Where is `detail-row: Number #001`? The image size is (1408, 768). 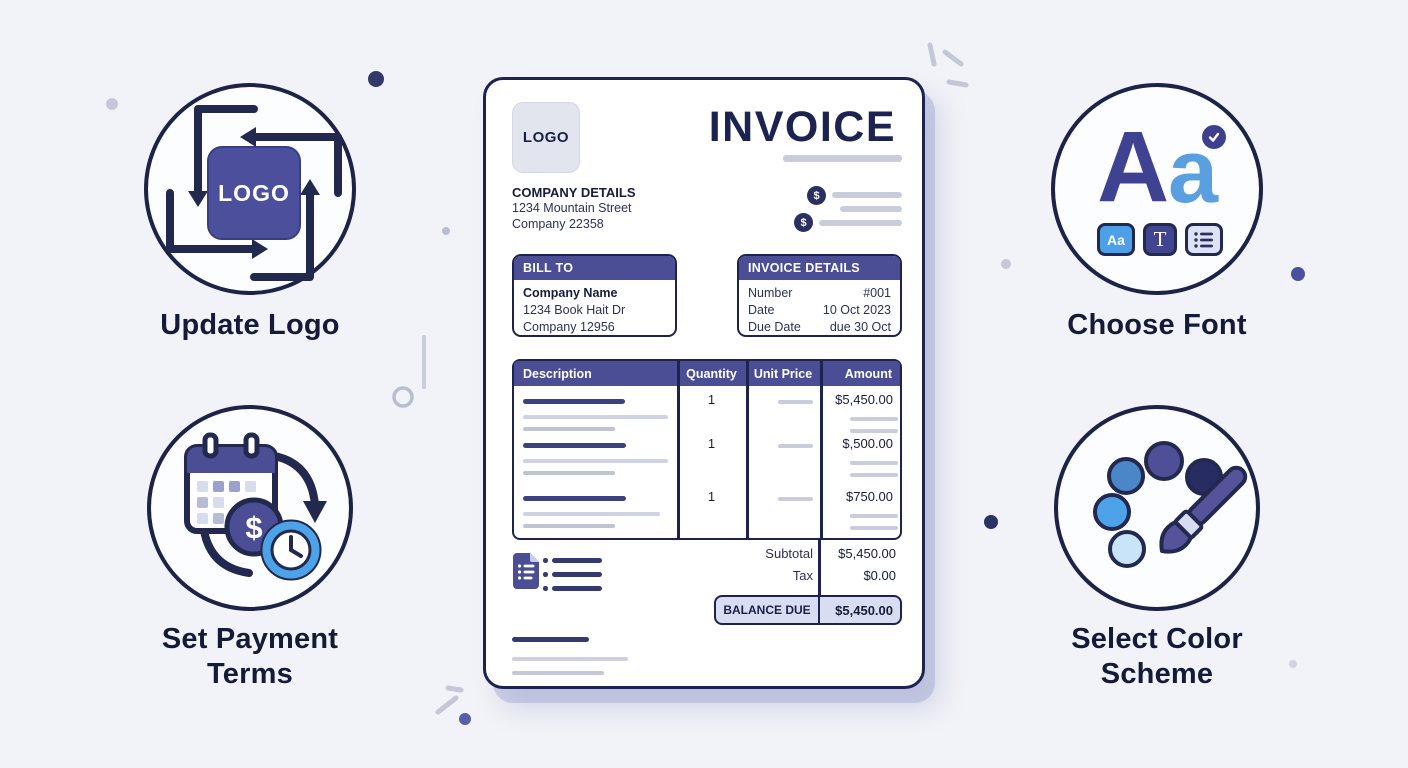 detail-row: Number #001 is located at coordinates (819, 293).